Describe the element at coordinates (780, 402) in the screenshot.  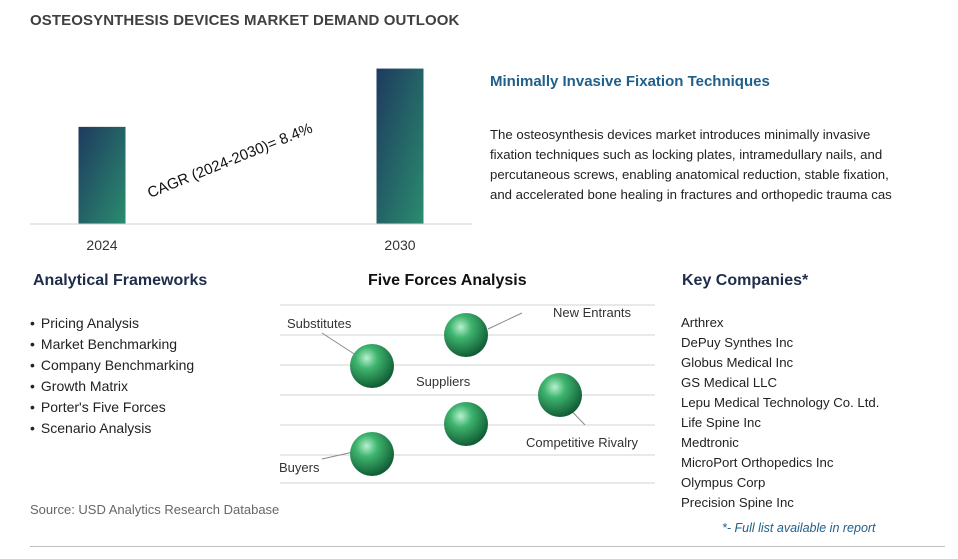
I see `company-item: Lepu Medical Technology Co. Ltd.` at that location.